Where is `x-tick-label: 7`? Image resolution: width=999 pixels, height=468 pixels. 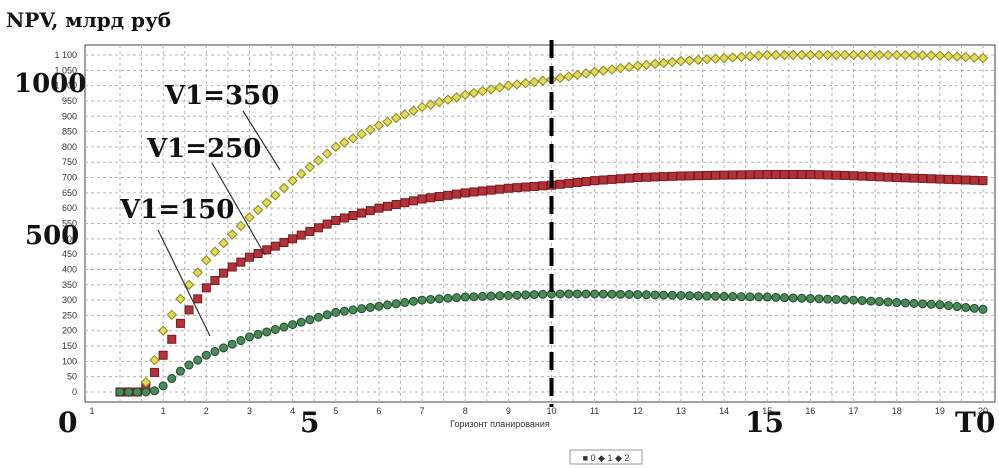
x-tick-label: 7 is located at coordinates (422, 411).